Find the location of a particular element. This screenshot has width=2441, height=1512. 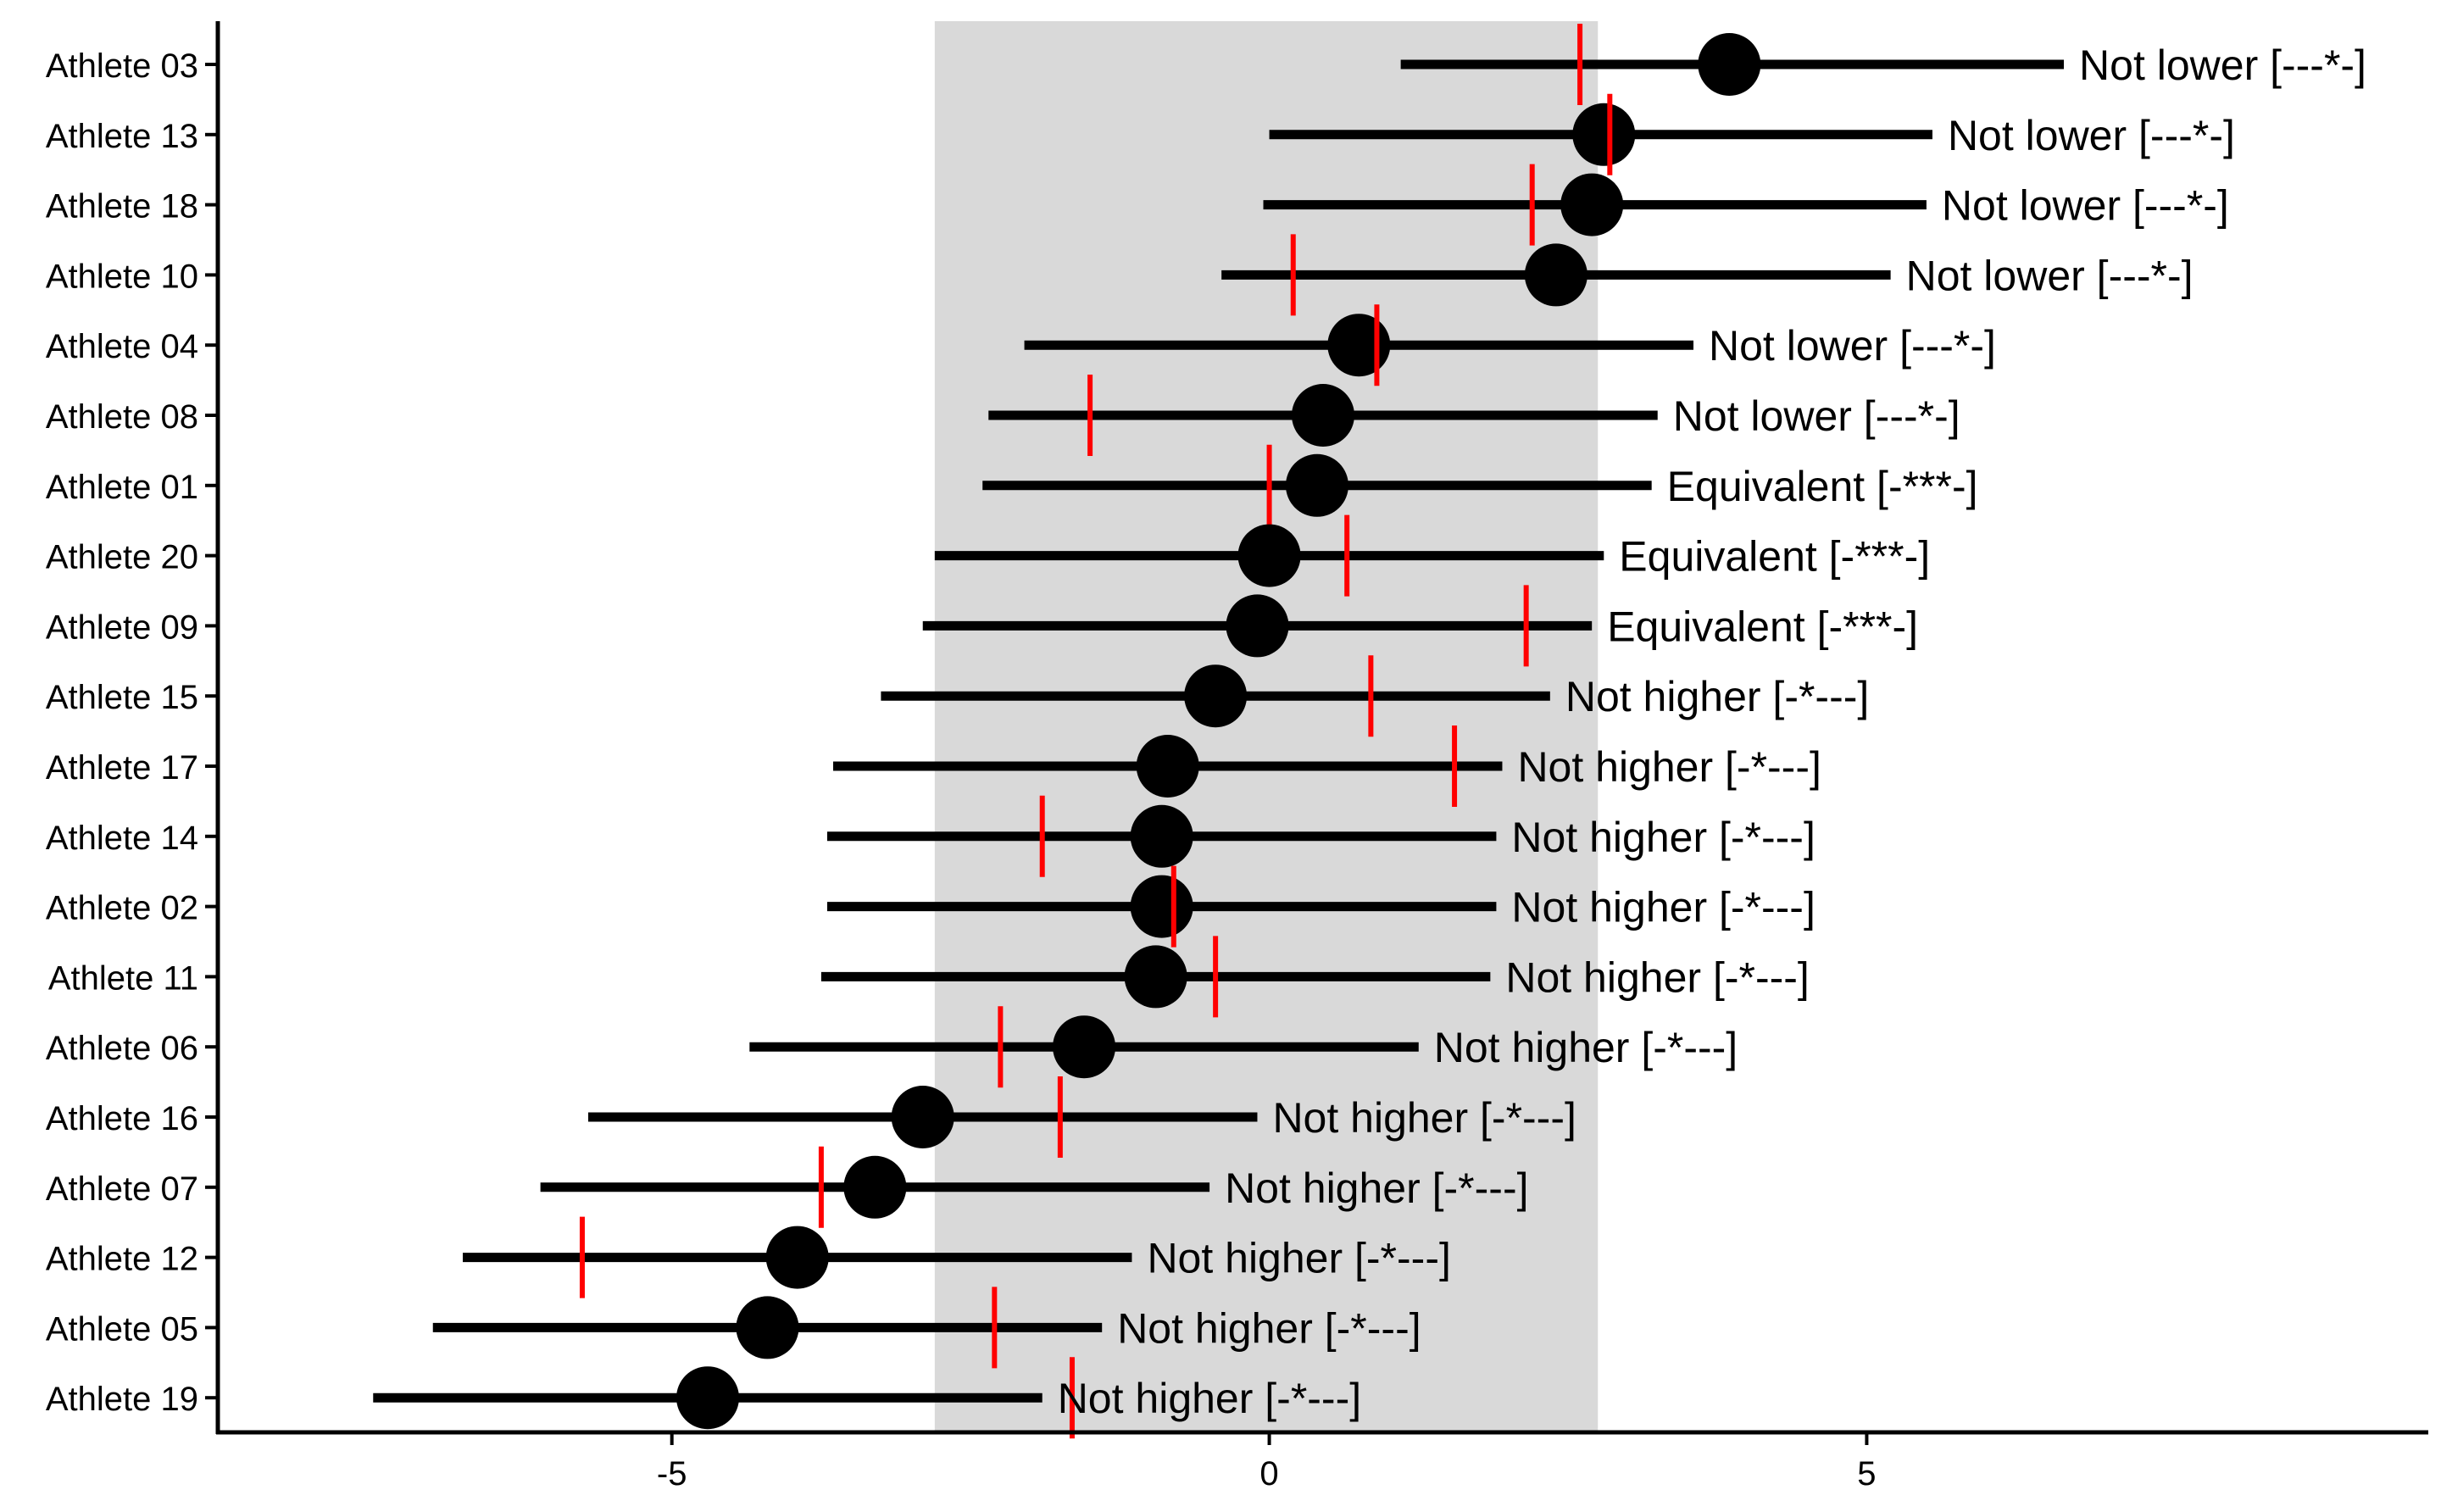

y-tick-label: Athlete 14 is located at coordinates (122, 838).